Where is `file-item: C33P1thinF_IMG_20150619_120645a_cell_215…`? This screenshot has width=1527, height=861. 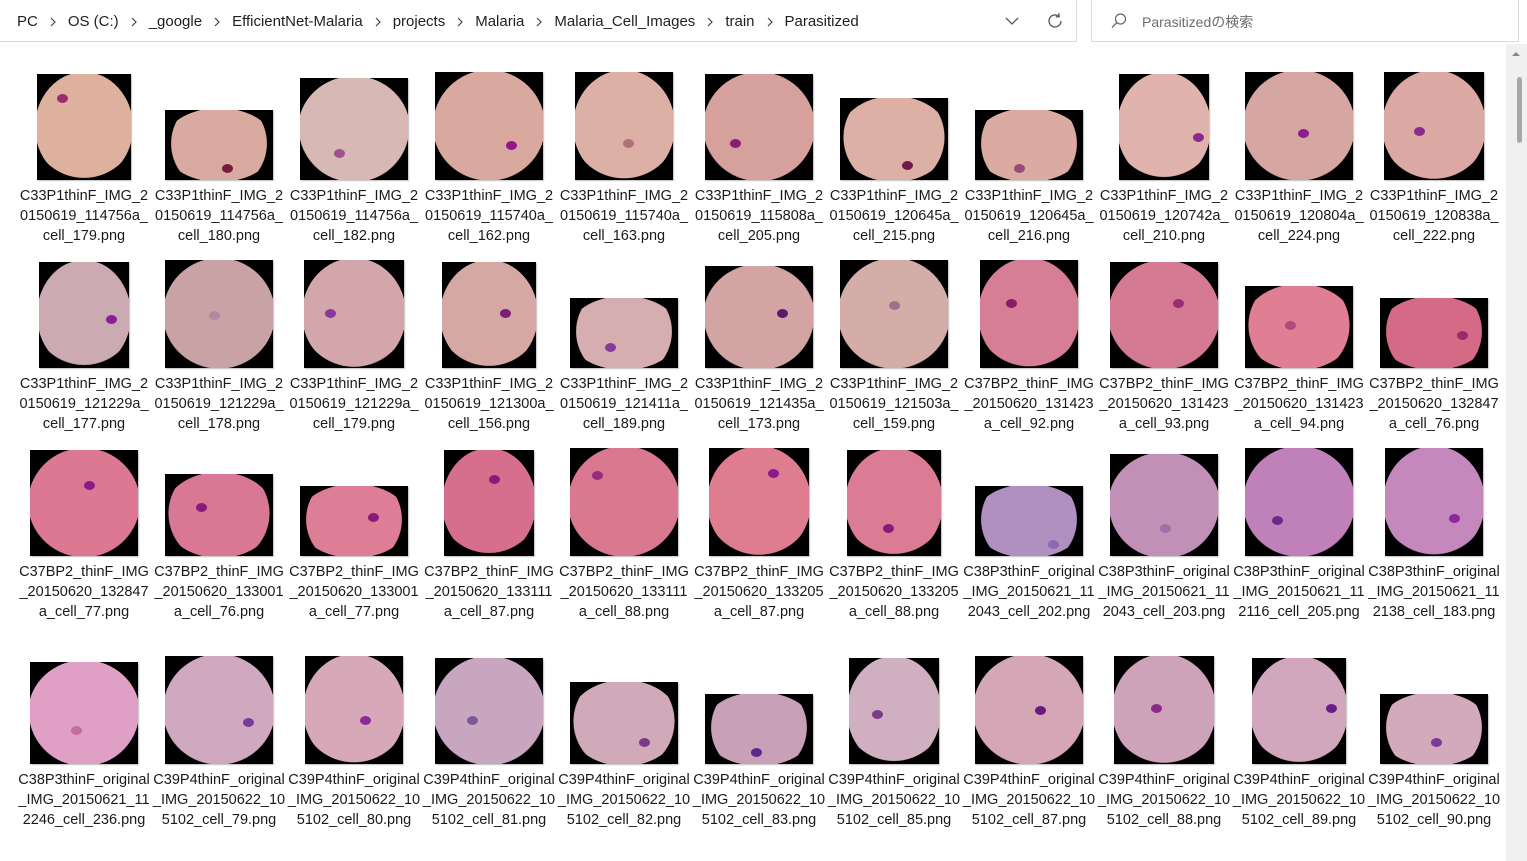
file-item: C33P1thinF_IMG_20150619_120645a_cell_215… is located at coordinates (894, 144).